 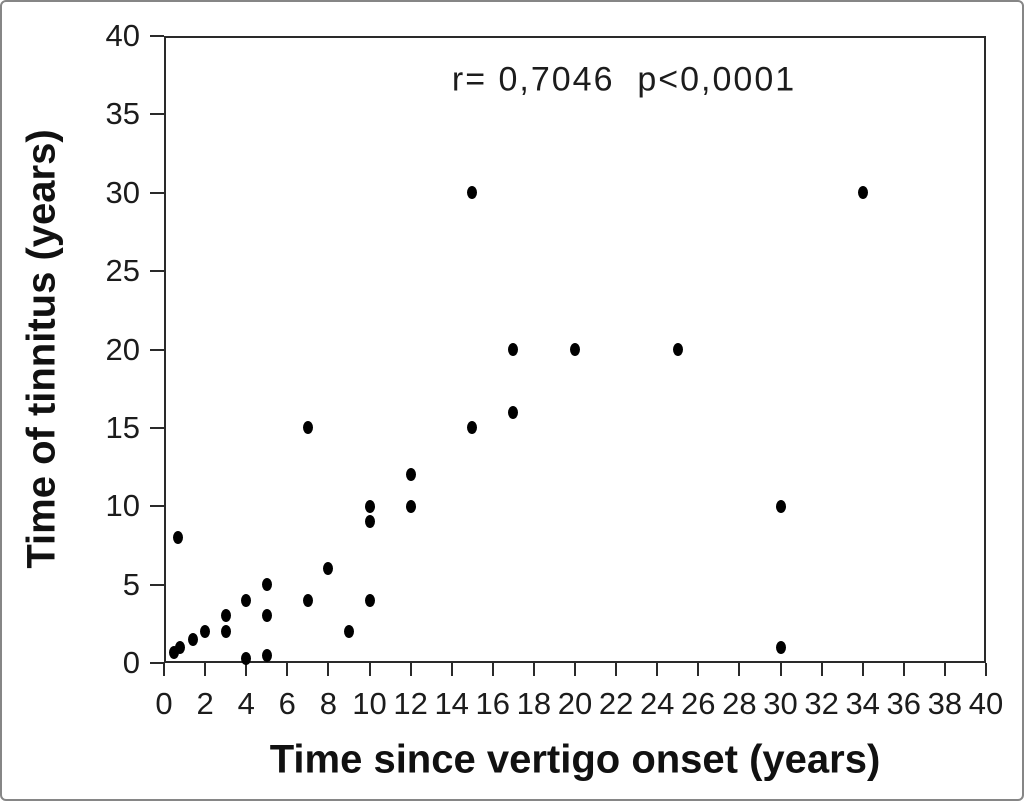 What do you see at coordinates (131, 662) in the screenshot?
I see `y-tick-label: 0` at bounding box center [131, 662].